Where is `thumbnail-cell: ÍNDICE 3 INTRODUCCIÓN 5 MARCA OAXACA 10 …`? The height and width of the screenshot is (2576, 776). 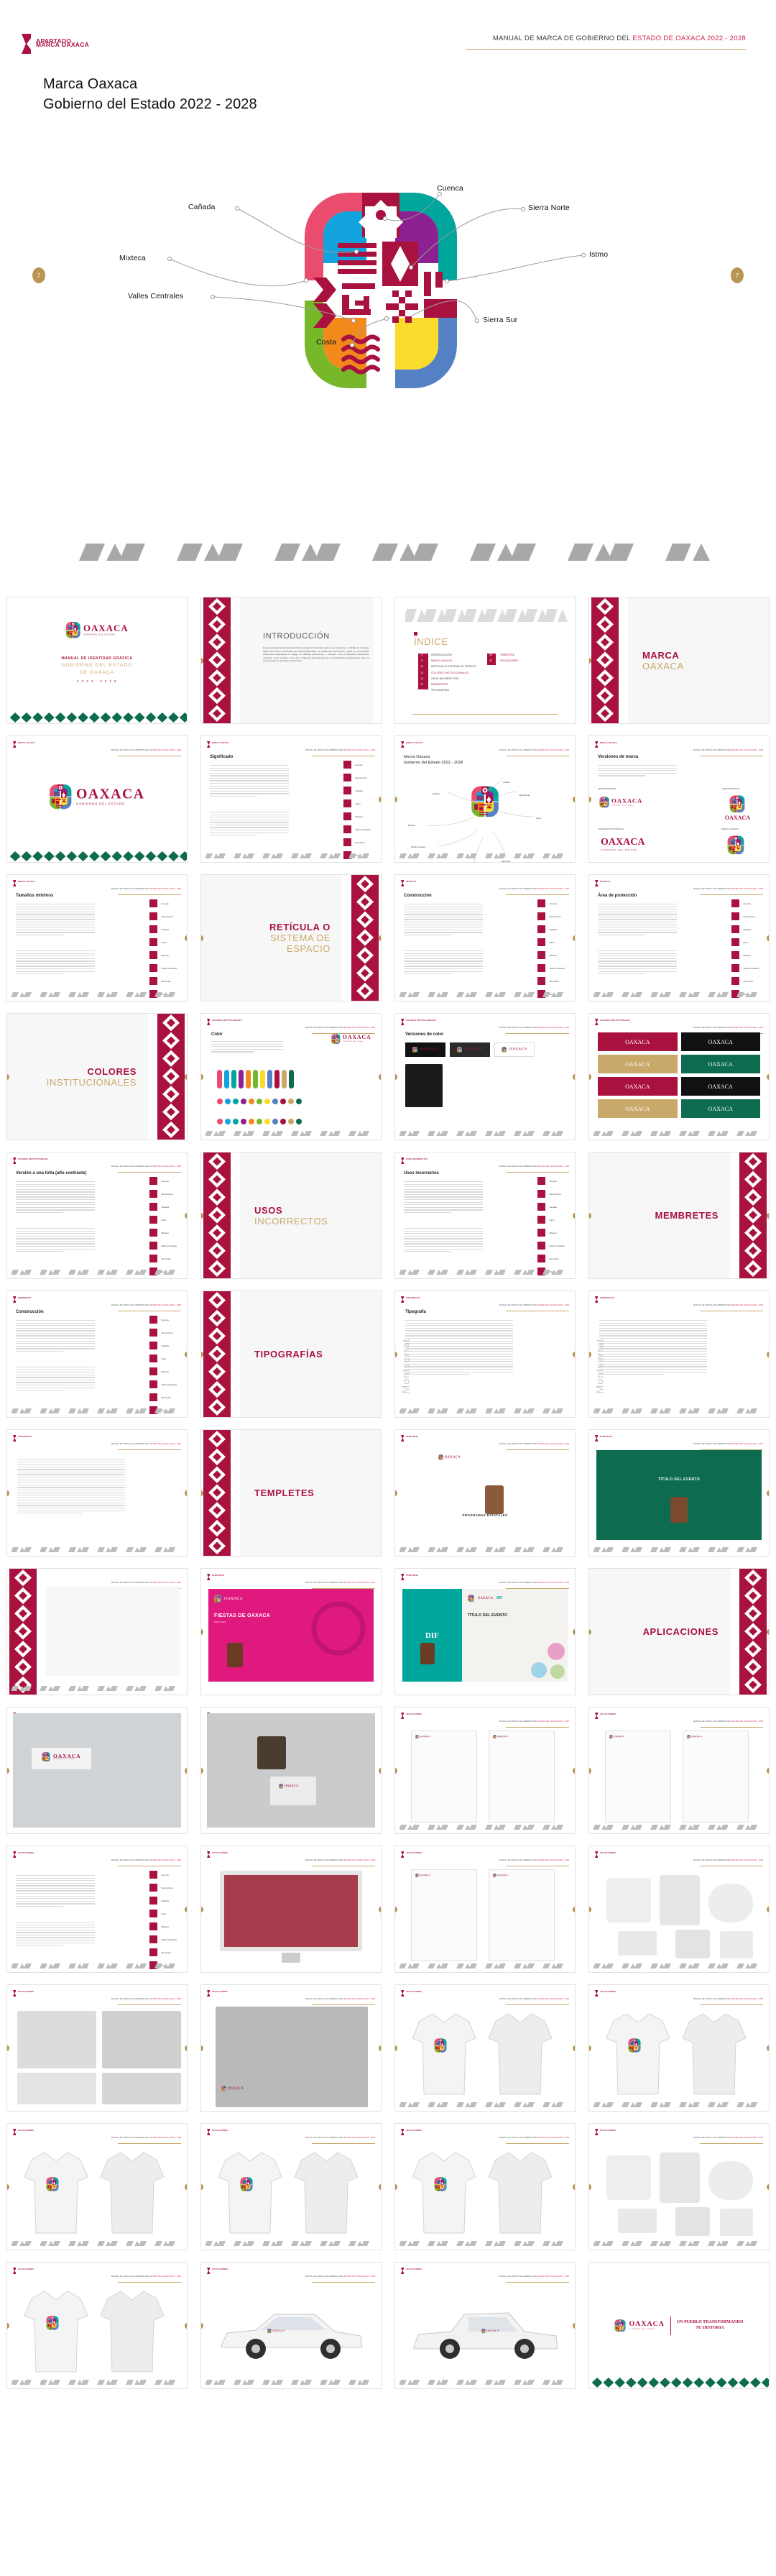 thumbnail-cell: ÍNDICE 3 INTRODUCCIÓN 5 MARCA OAXACA 10 … is located at coordinates (485, 660).